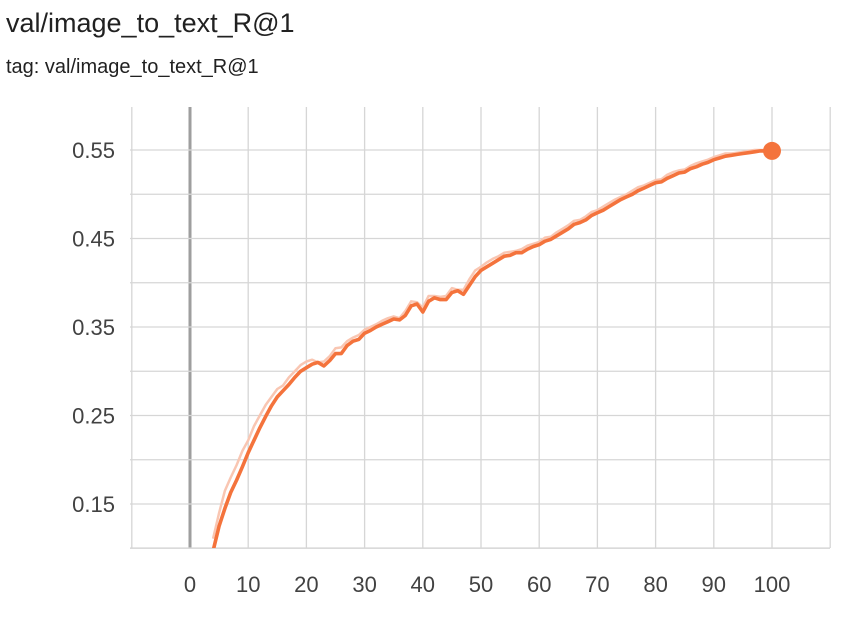 This screenshot has height=617, width=841. I want to click on x-tick-label: 60, so click(539, 584).